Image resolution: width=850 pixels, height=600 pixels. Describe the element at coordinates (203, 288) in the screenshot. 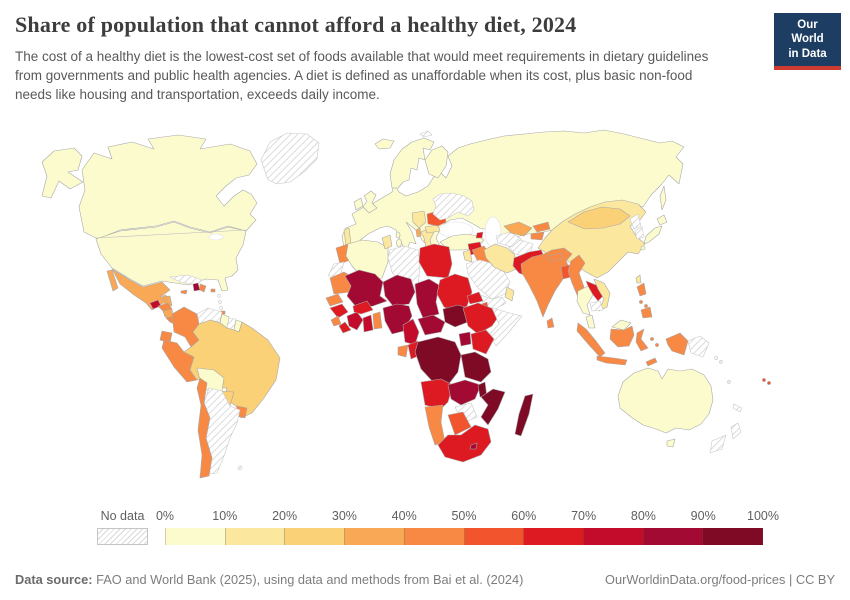

I see `country-dominican-republic` at that location.